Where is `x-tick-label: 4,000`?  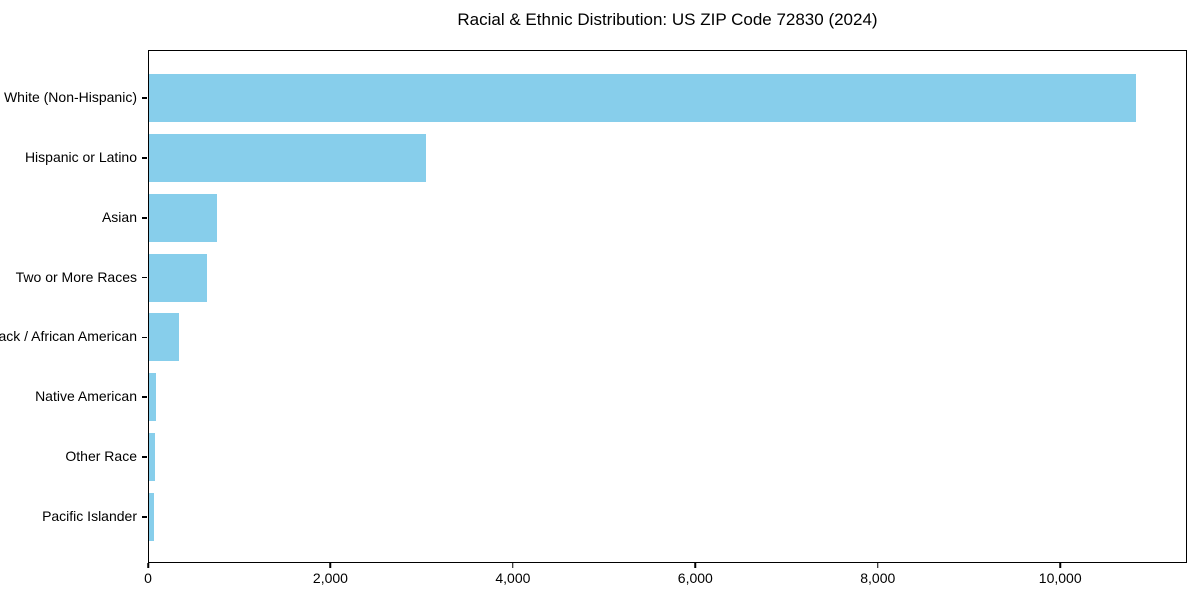 x-tick-label: 4,000 is located at coordinates (513, 578).